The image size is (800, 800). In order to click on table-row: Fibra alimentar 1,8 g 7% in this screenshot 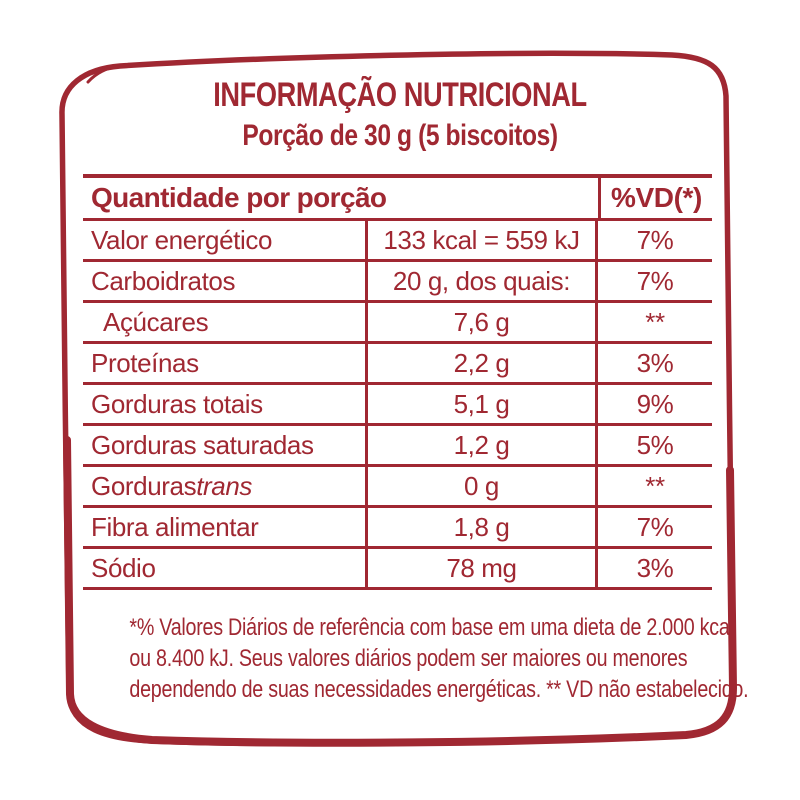, I will do `click(397, 528)`.